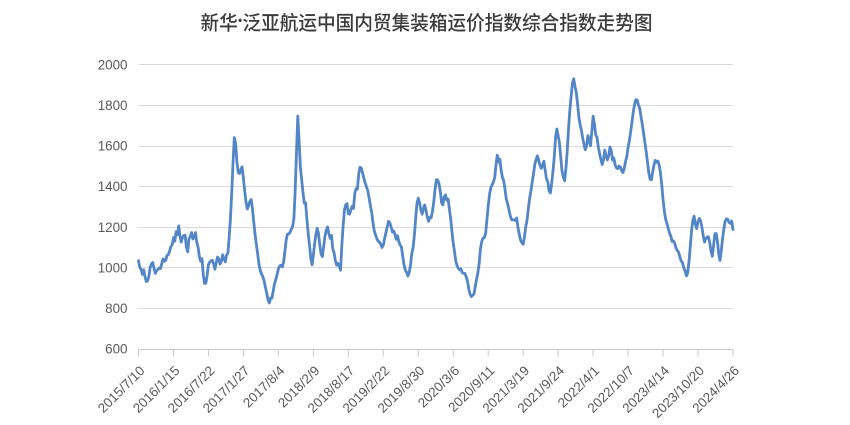 The width and height of the screenshot is (850, 425). I want to click on svg-text: 2000, so click(113, 64).